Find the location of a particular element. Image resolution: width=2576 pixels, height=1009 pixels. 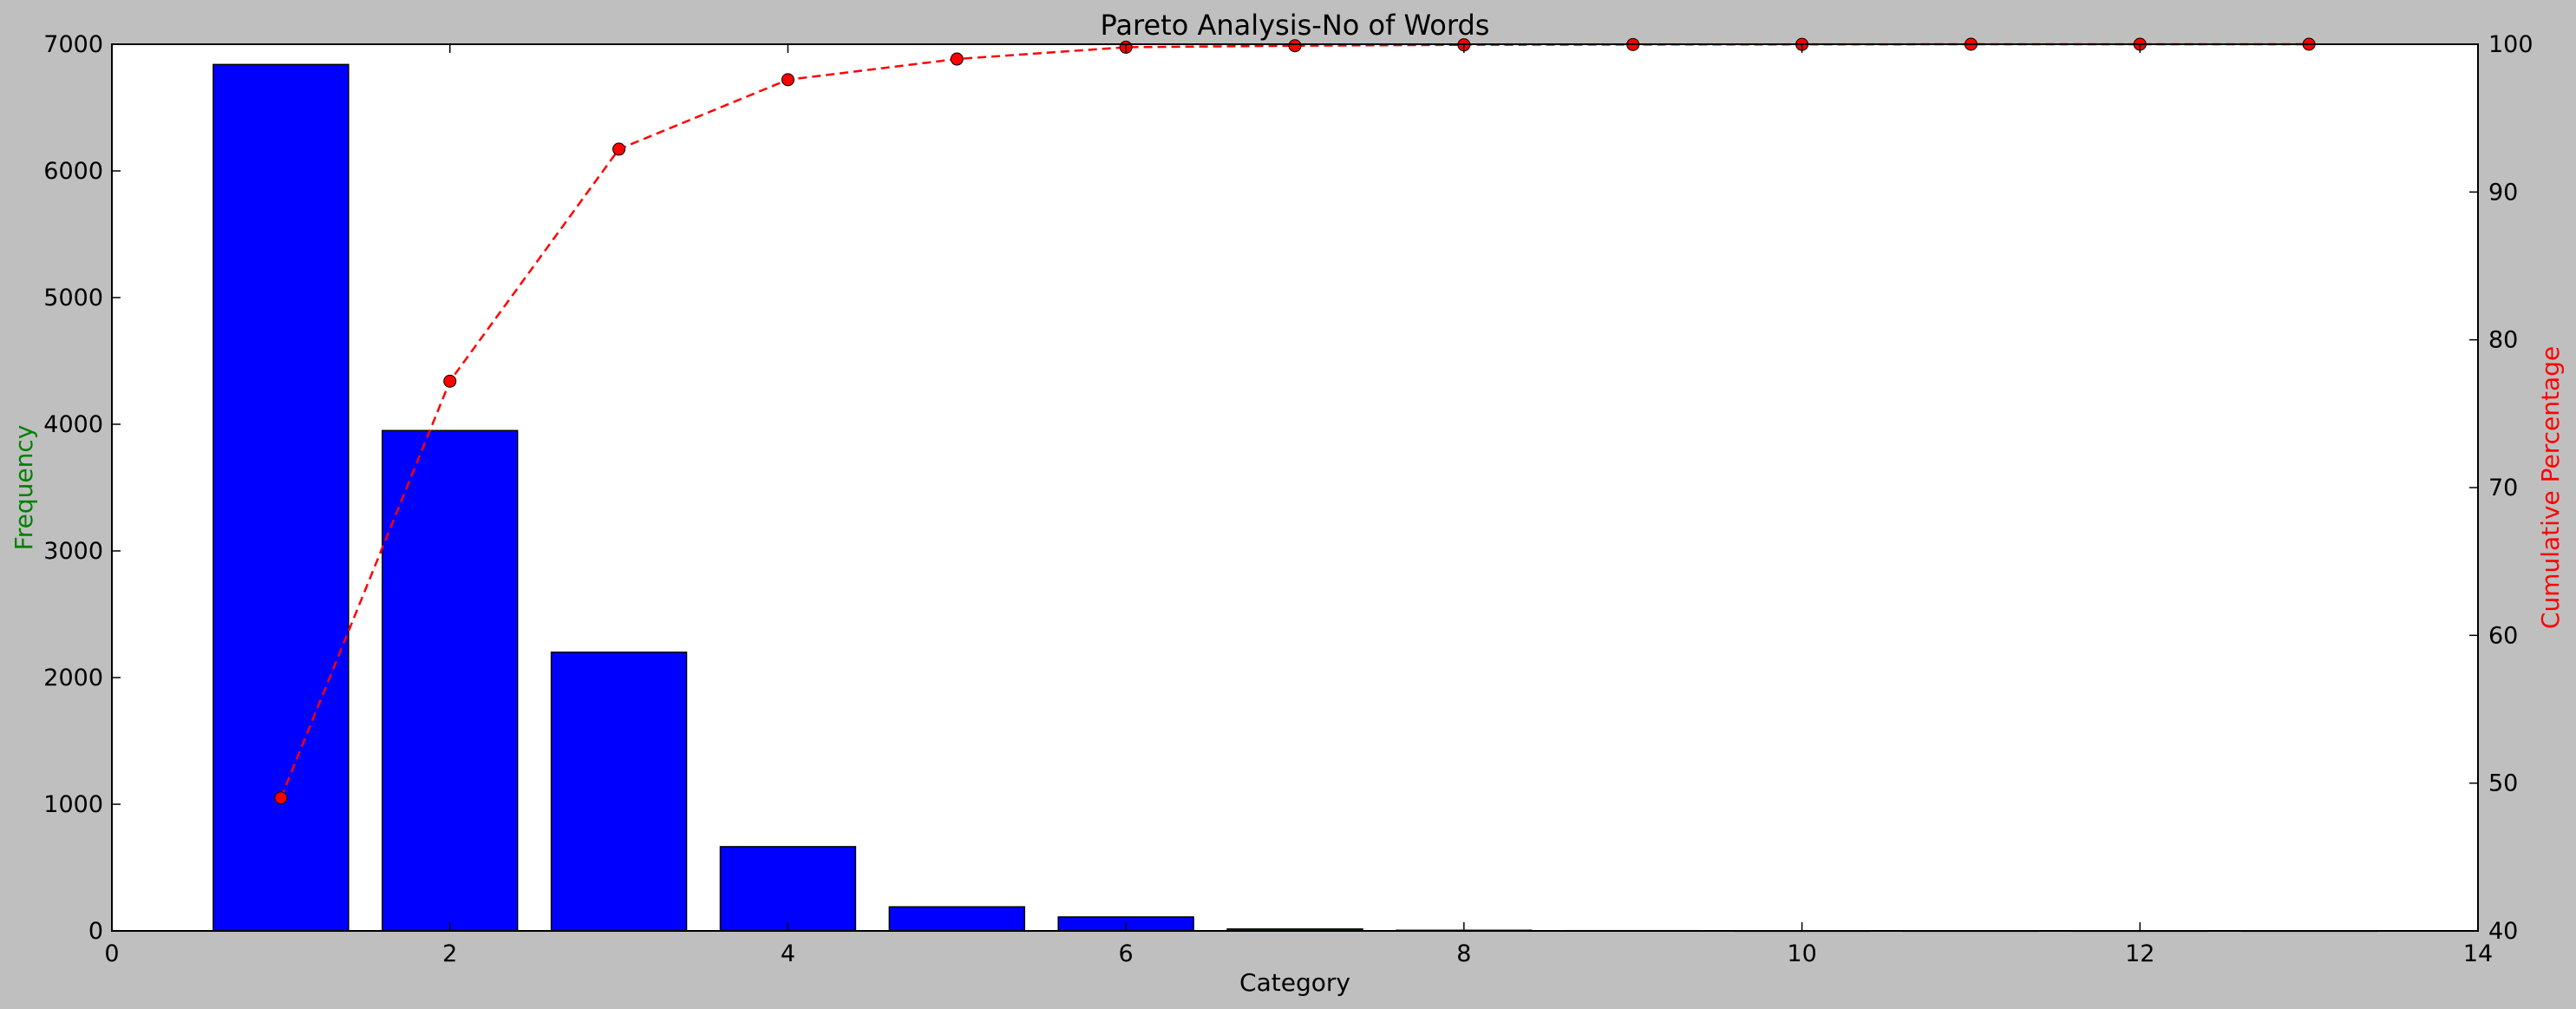

x-tick-label: 6 is located at coordinates (1126, 954).